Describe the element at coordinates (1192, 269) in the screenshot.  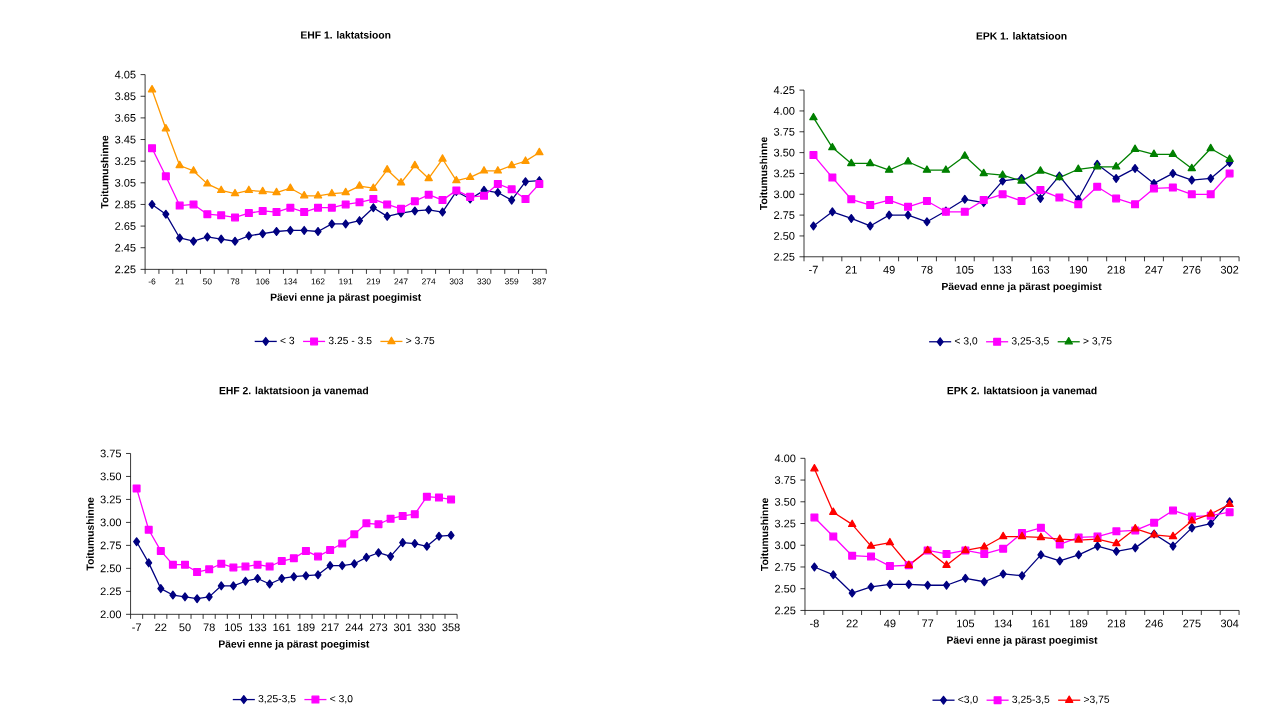
I see `x-tick-label: 276` at that location.